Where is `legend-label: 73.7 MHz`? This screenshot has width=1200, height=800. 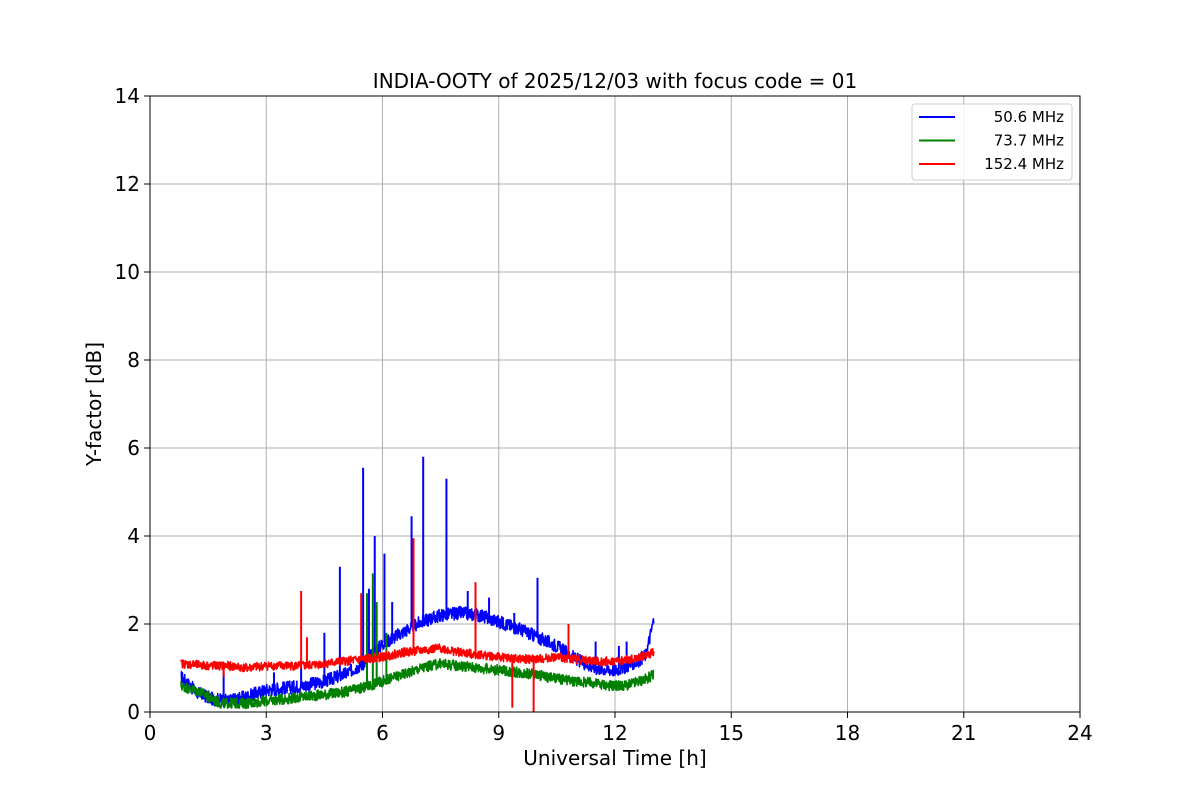
legend-label: 73.7 MHz is located at coordinates (1029, 141).